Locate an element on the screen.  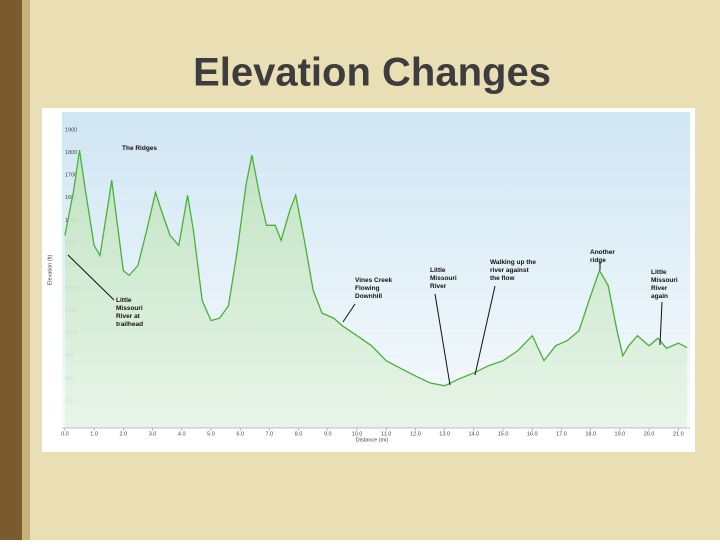
annotation: The Ridges is located at coordinates (139, 148).